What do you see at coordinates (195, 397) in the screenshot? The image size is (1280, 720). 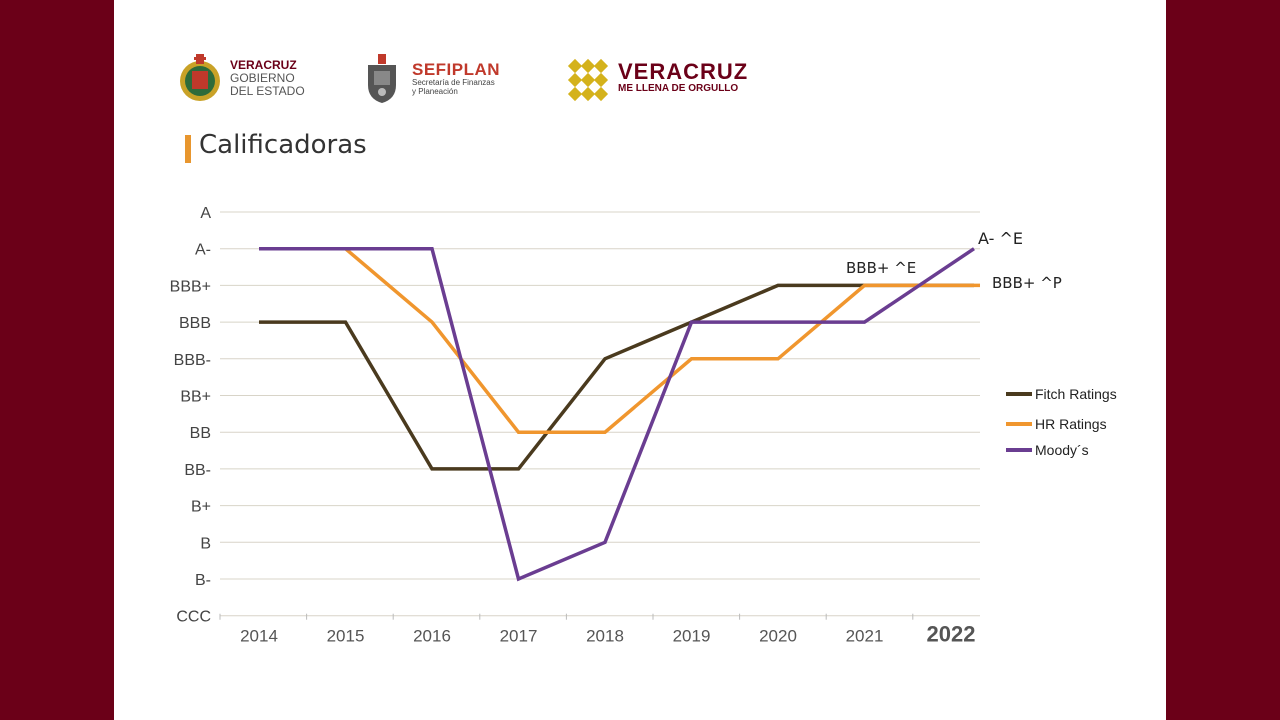 I see `y-tick-label: BB+` at bounding box center [195, 397].